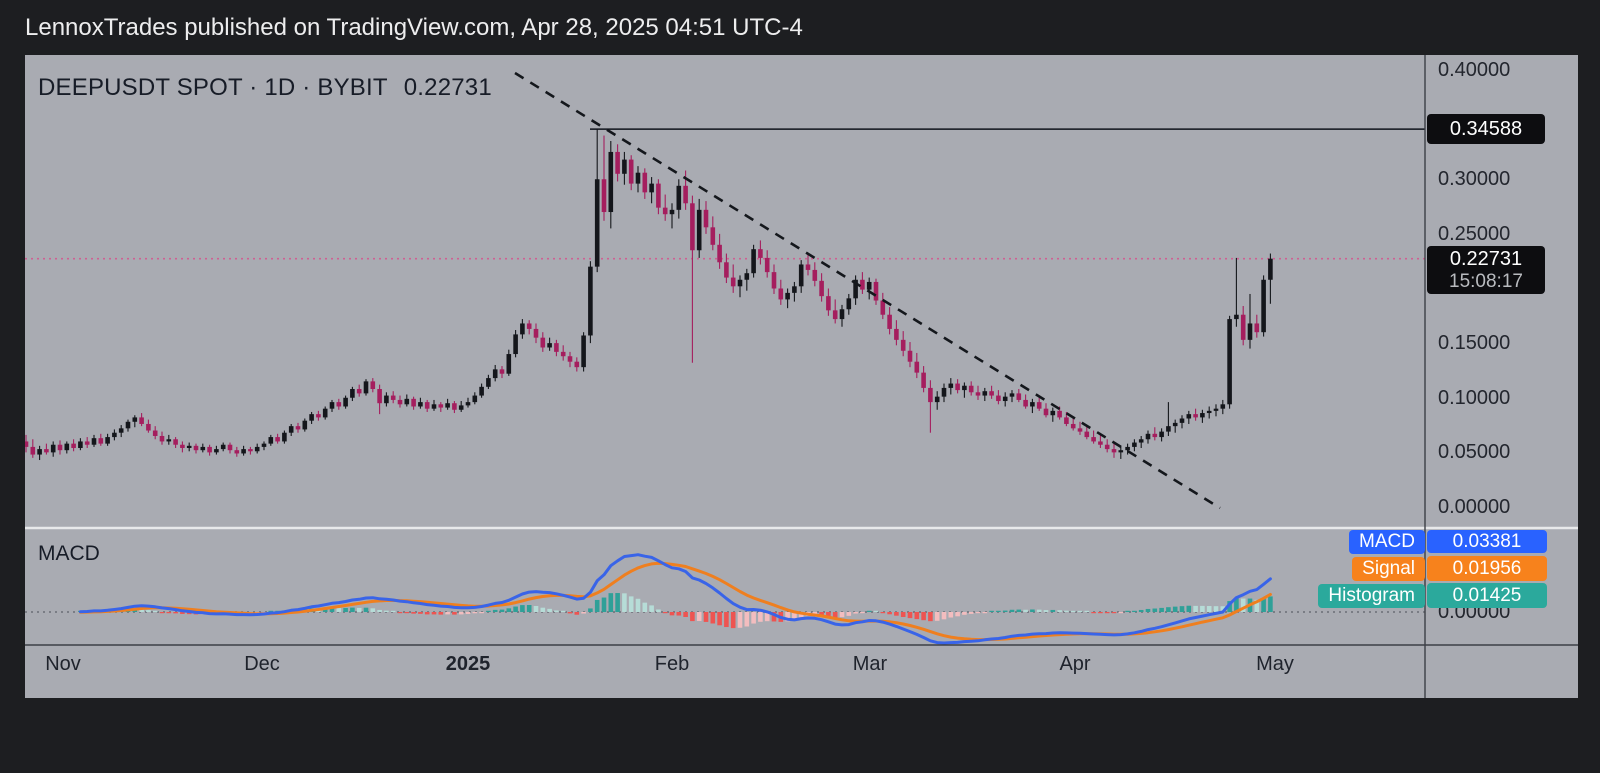 The image size is (1600, 773). I want to click on price-tick-label: 0.10000, so click(1474, 397).